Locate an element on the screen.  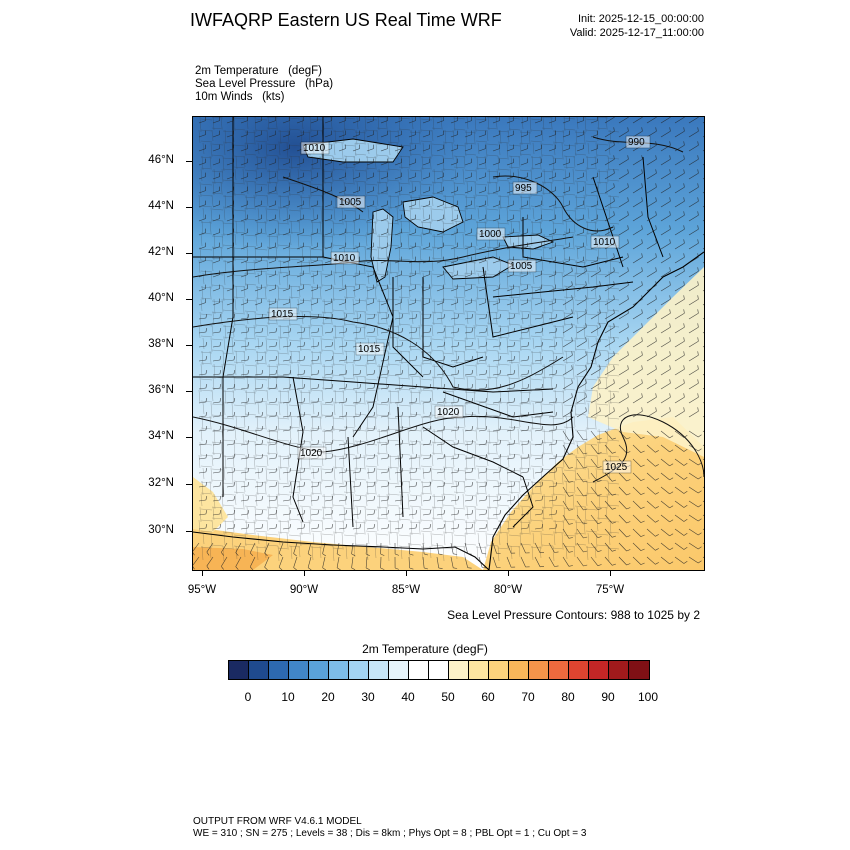
contour-label-8: 1005 is located at coordinates (521, 266).